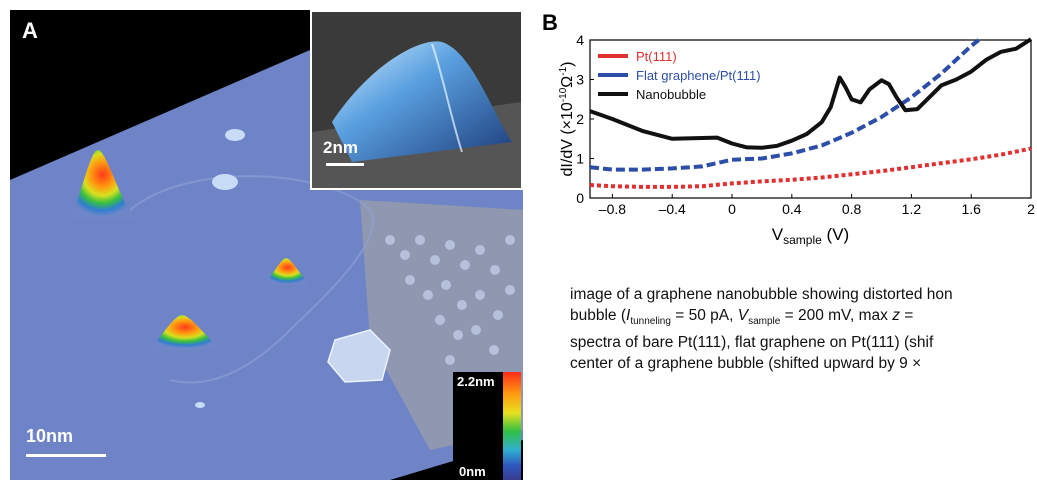  What do you see at coordinates (810, 236) in the screenshot?
I see `x-axis-label: Vsample (V)` at bounding box center [810, 236].